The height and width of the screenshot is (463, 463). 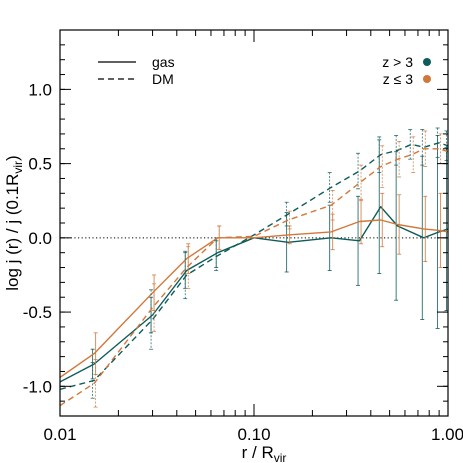 I want to click on y-tick-label: 0.5, so click(x=40, y=164).